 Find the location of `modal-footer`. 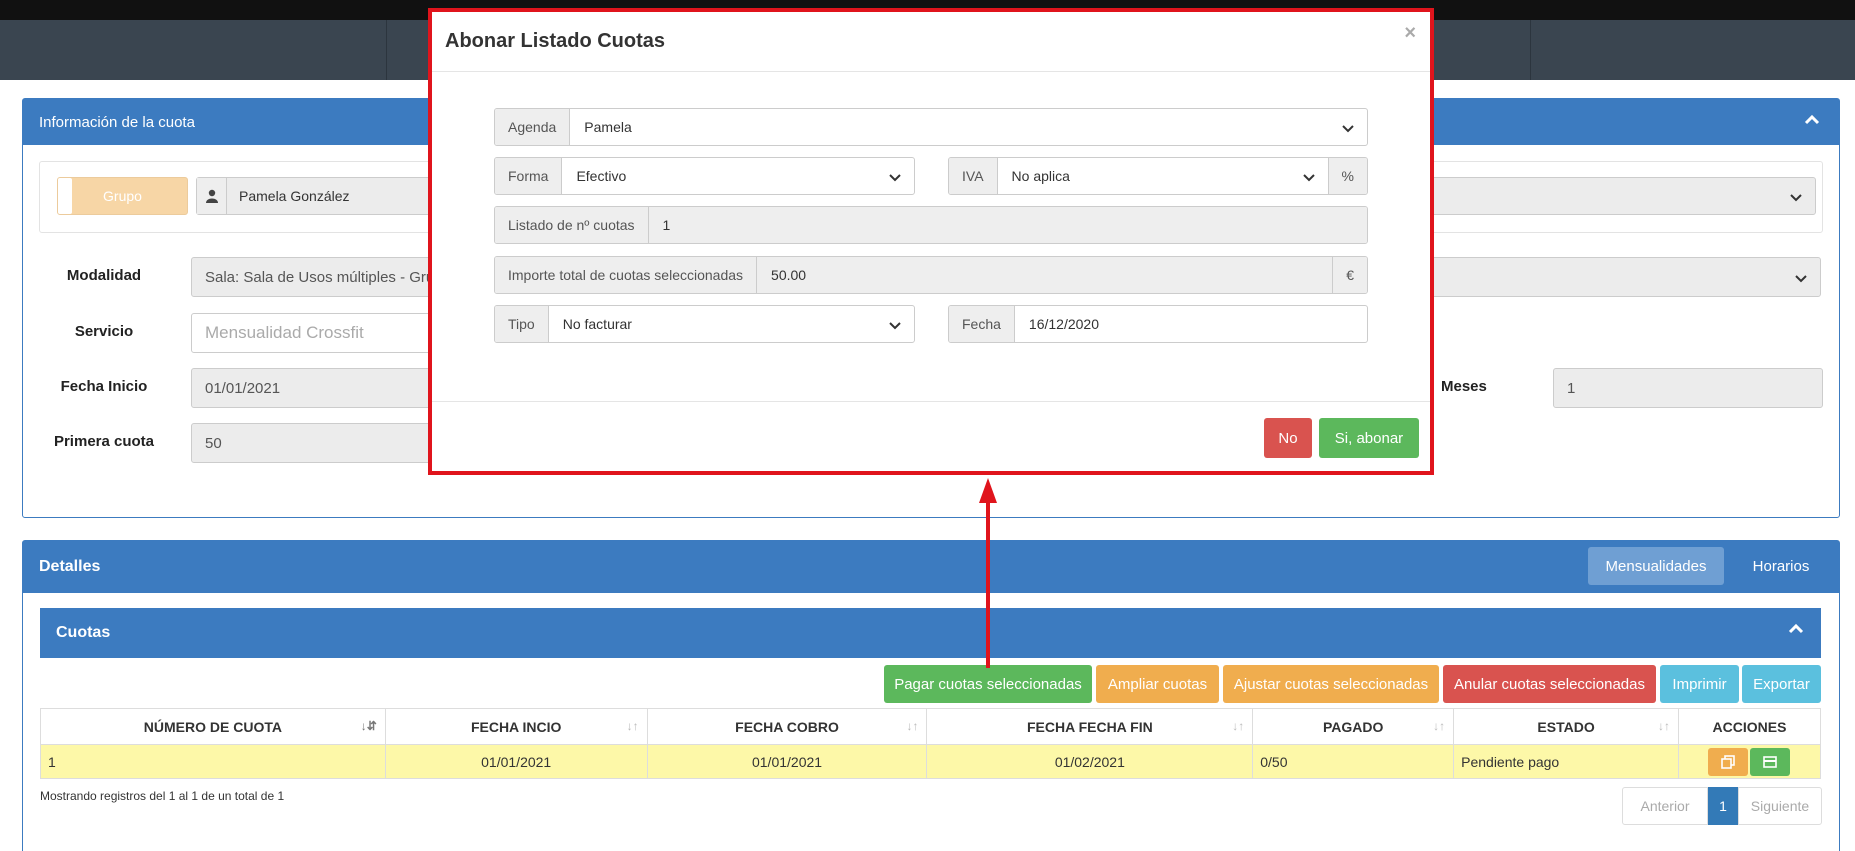

modal-footer is located at coordinates (931, 401).